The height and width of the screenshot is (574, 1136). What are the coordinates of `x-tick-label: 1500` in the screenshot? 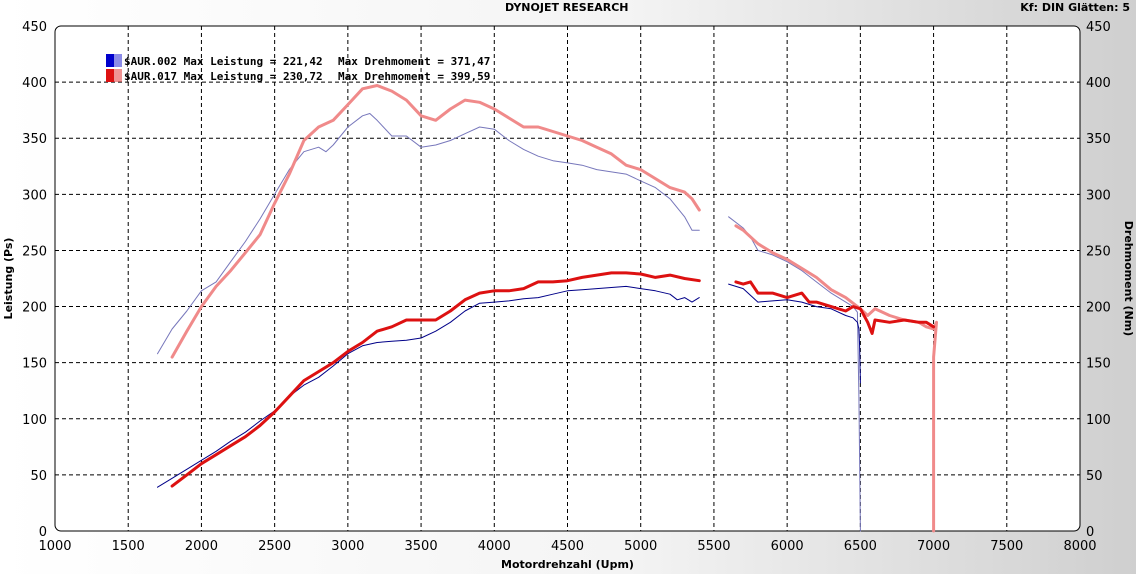 It's located at (128, 546).